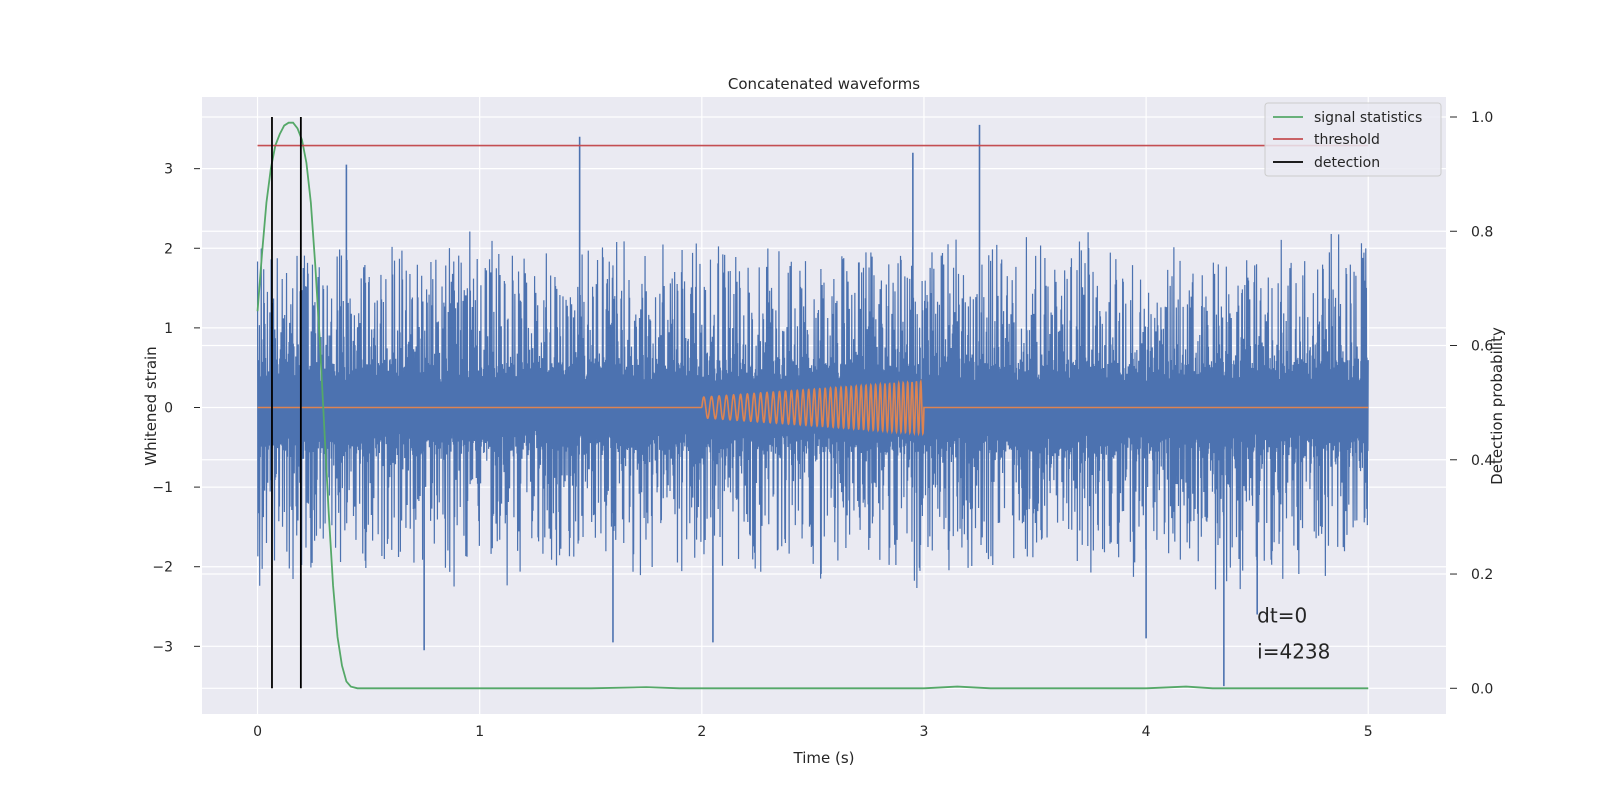  Describe the element at coordinates (286, 402) in the screenshot. I see `detection-series` at that location.